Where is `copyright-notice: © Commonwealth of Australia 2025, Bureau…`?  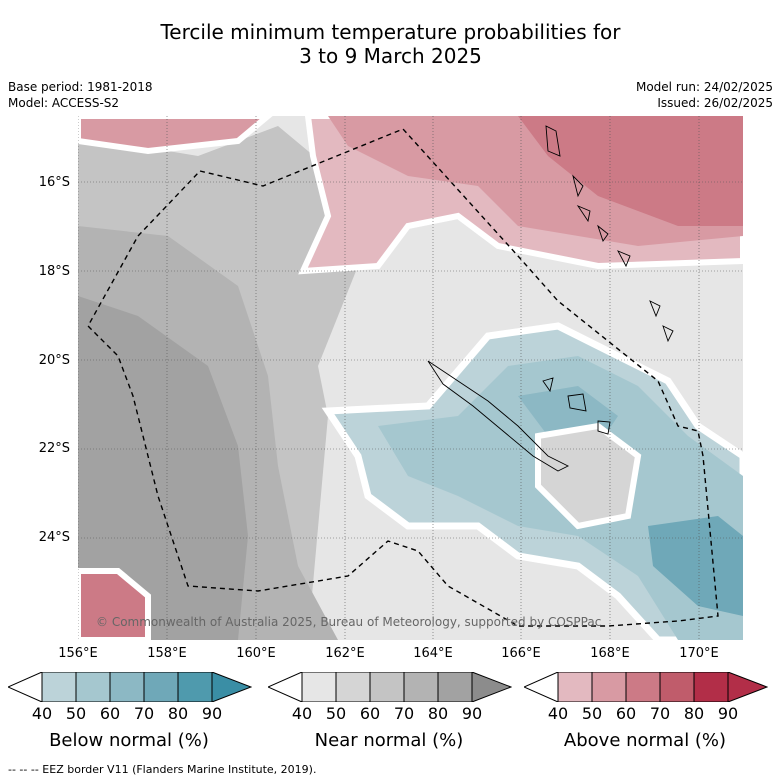
copyright-notice: © Commonwealth of Australia 2025, Bureau… is located at coordinates (348, 622).